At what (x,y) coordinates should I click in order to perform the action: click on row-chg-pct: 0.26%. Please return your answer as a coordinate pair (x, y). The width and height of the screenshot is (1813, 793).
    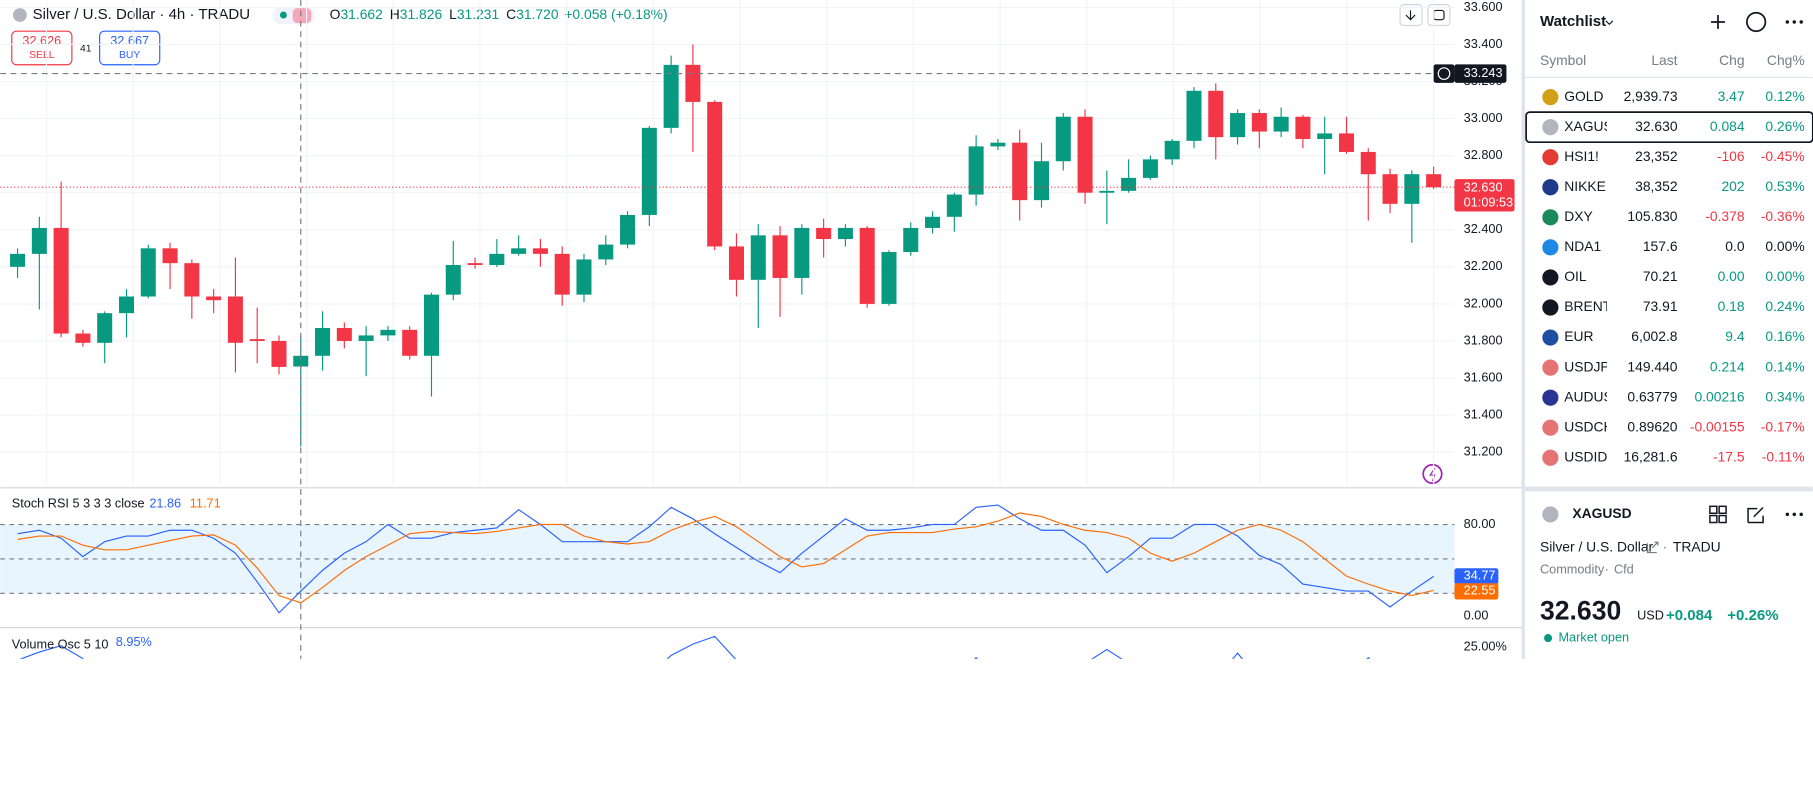
    Looking at the image, I should click on (1784, 126).